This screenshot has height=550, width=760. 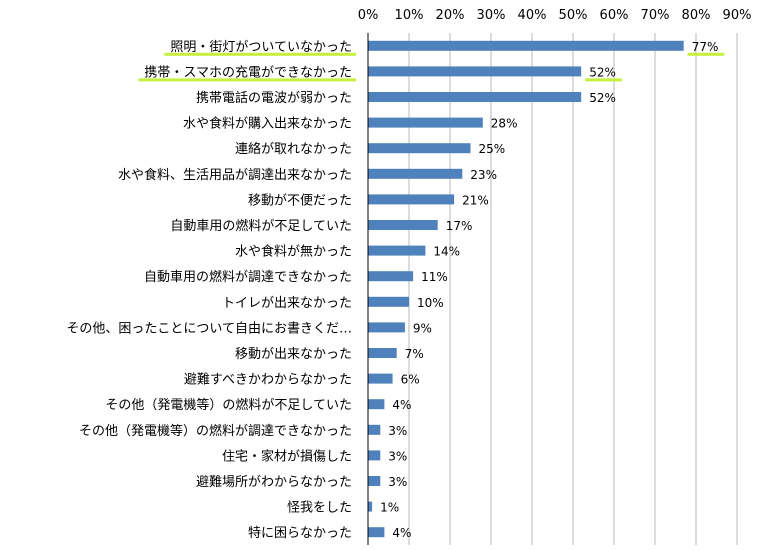 What do you see at coordinates (300, 533) in the screenshot?
I see `category-label: 特に困らなかった` at bounding box center [300, 533].